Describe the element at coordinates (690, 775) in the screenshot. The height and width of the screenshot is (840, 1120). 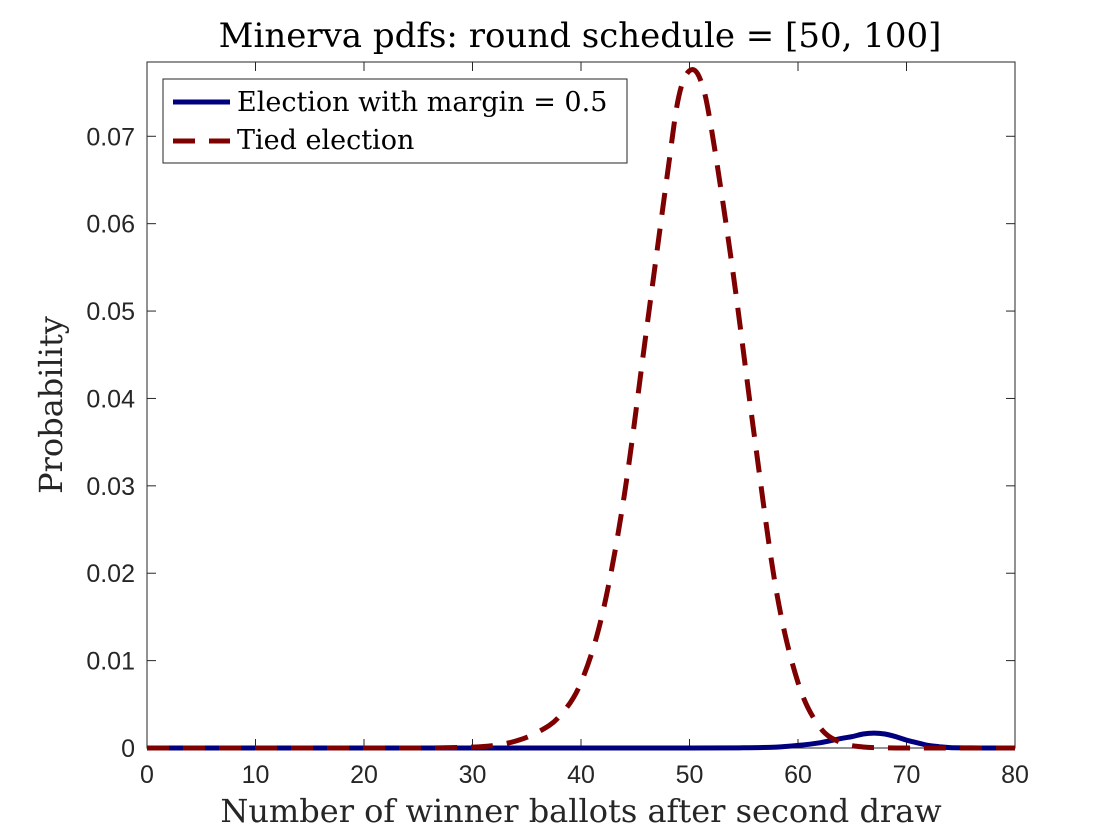
I see `x-tick-label: 50` at that location.